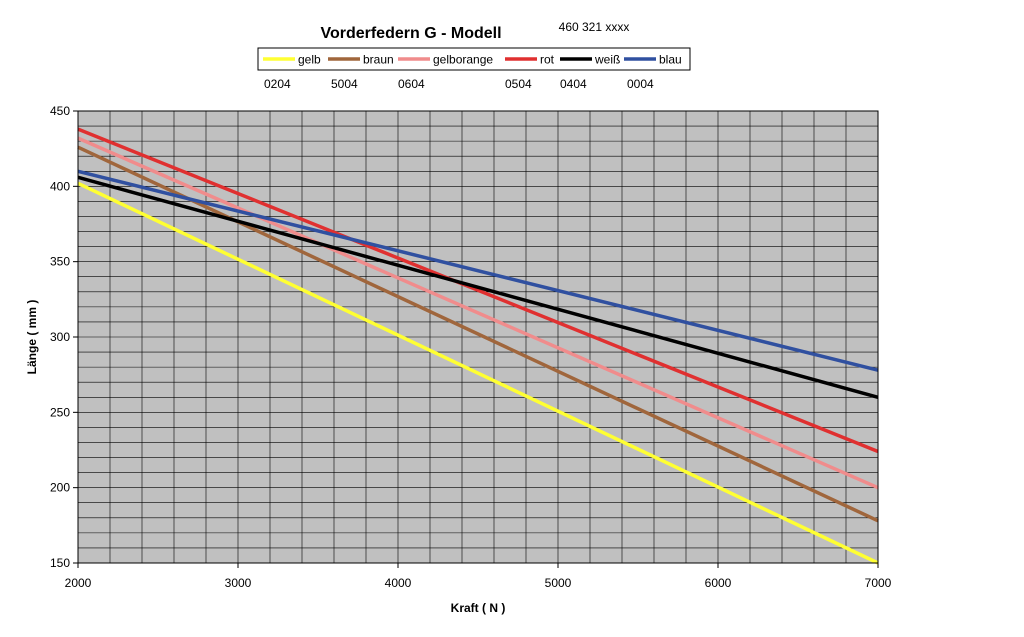  I want to click on legend-label-rot: rot, so click(547, 60).